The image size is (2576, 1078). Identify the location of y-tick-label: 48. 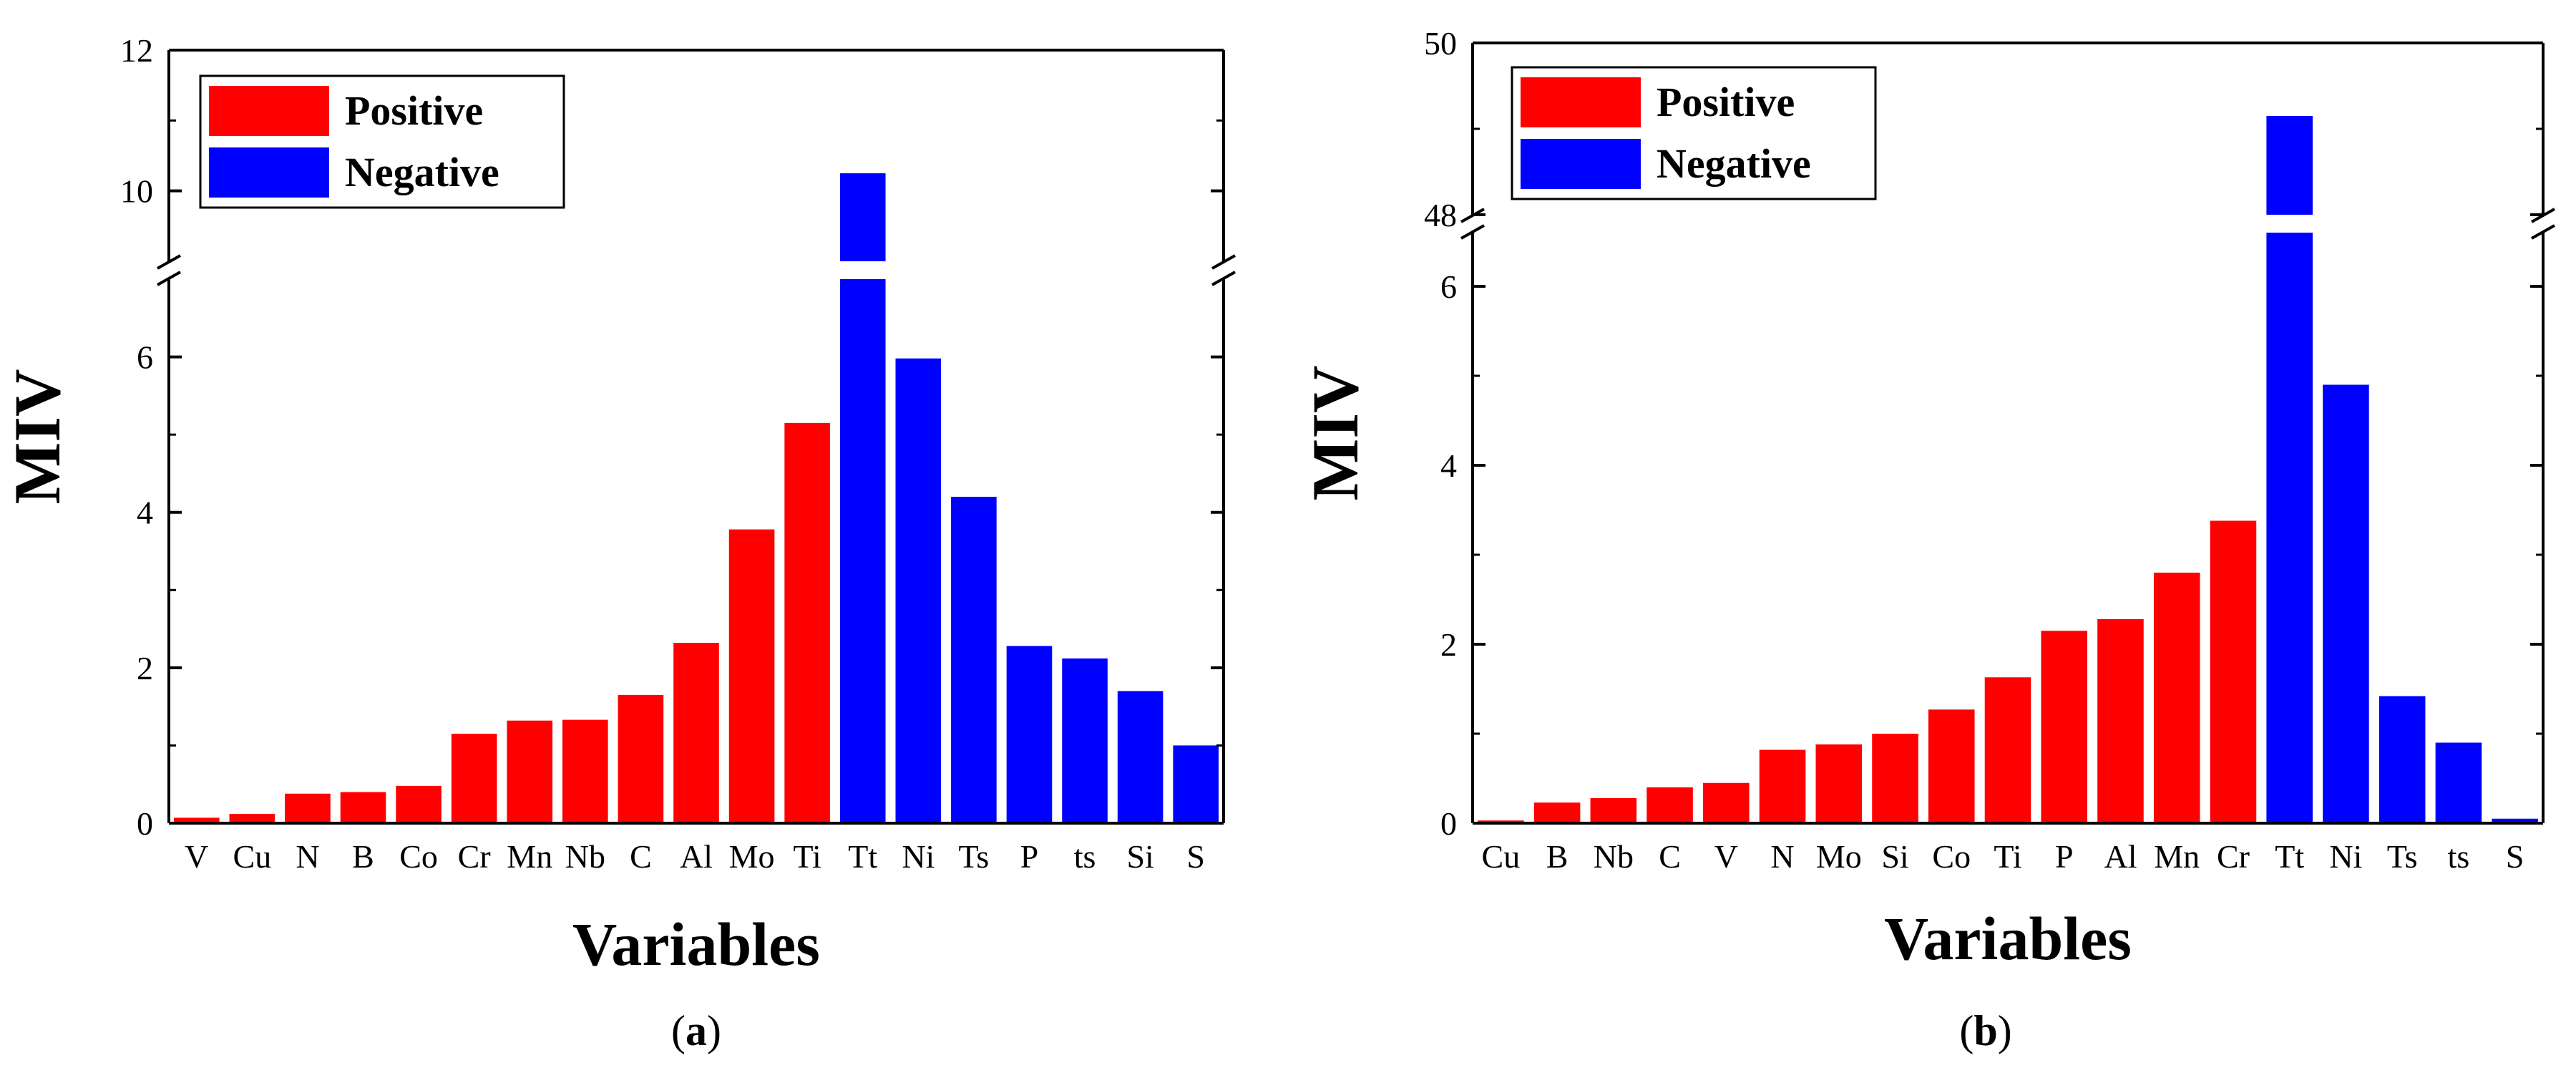
(1440, 215).